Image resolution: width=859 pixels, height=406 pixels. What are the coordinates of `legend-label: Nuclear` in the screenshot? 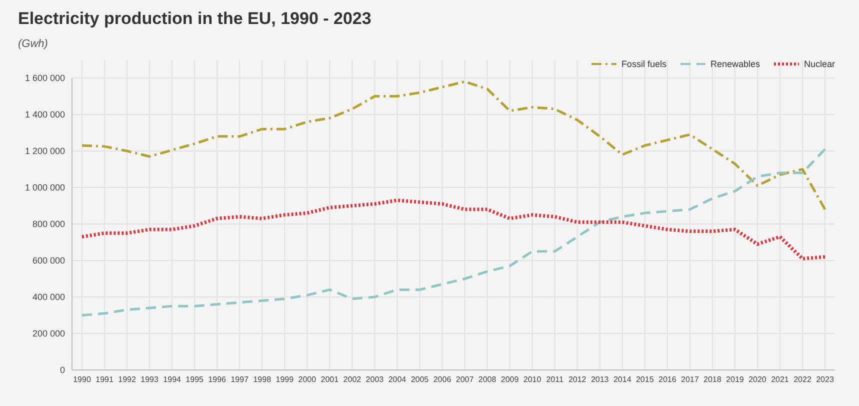 It's located at (819, 64).